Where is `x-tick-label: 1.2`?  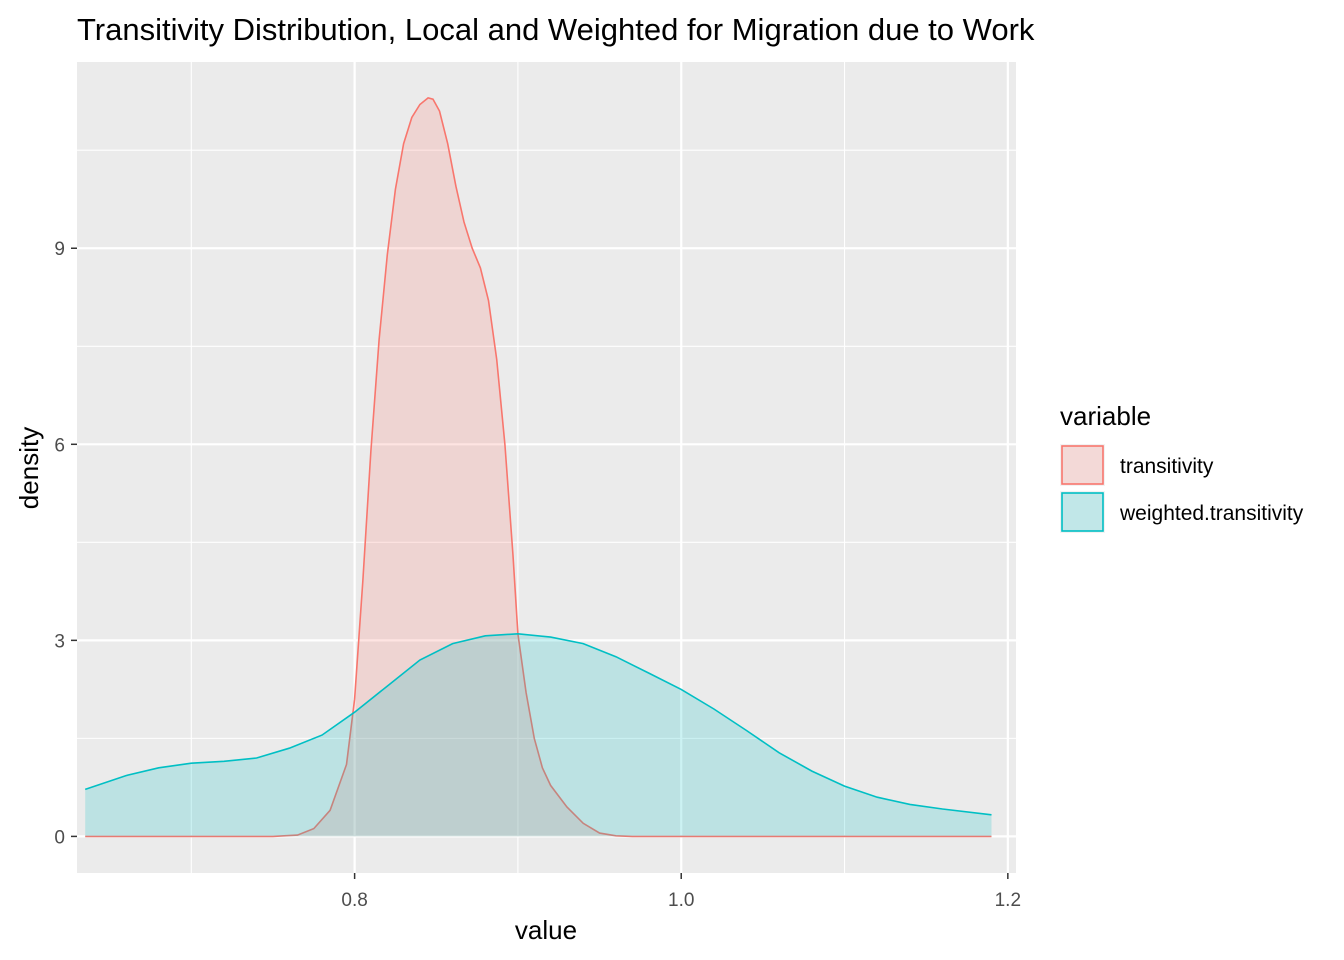
x-tick-label: 1.2 is located at coordinates (1008, 900).